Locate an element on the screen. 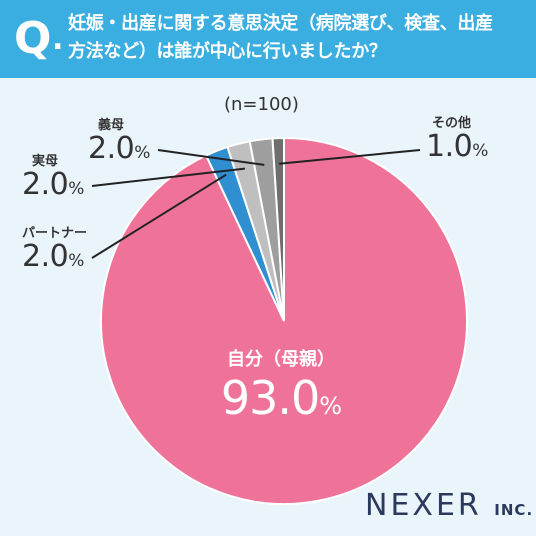 The width and height of the screenshot is (536, 536). unit-partner: % is located at coordinates (76, 261).